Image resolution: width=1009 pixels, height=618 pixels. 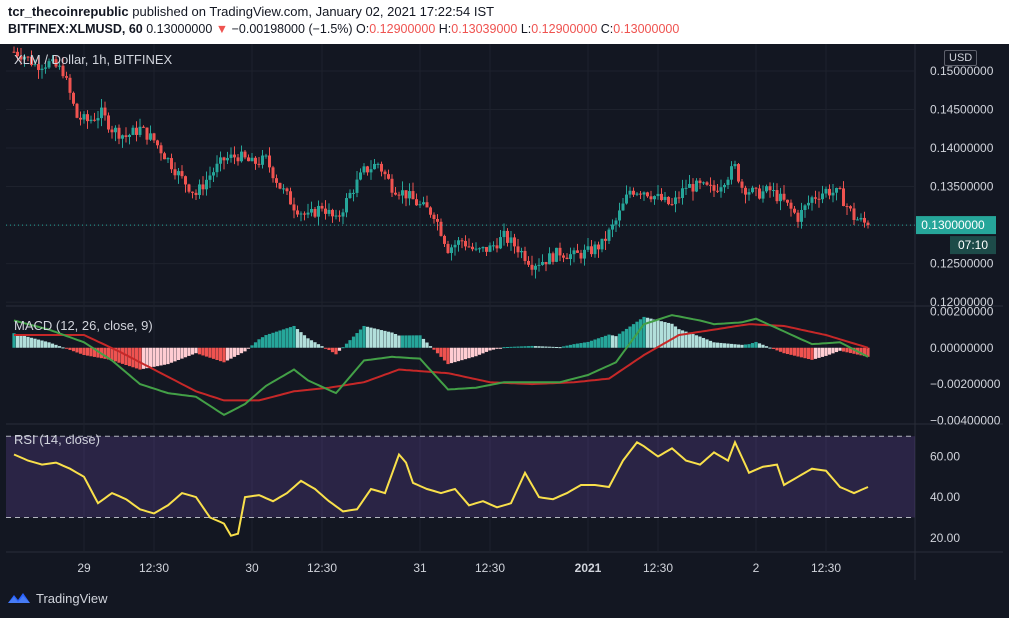 What do you see at coordinates (962, 348) in the screenshot?
I see `macd-tick-label: 0.00000000` at bounding box center [962, 348].